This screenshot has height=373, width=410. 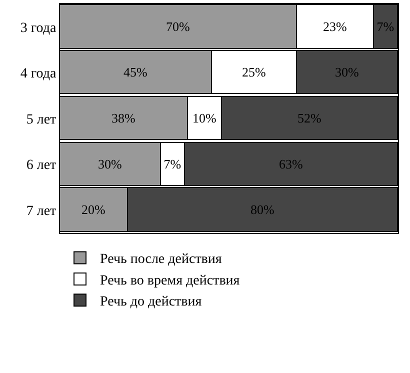 What do you see at coordinates (310, 118) in the screenshot?
I see `data-label: 52%` at bounding box center [310, 118].